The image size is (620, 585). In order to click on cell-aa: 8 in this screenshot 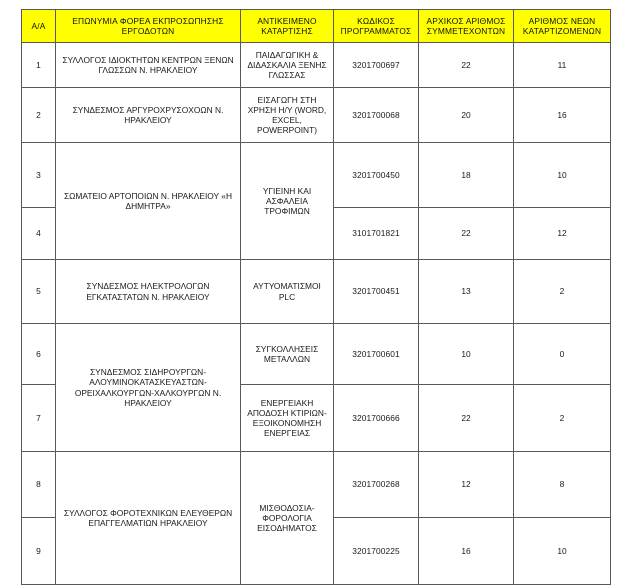, I will do `click(38, 484)`.